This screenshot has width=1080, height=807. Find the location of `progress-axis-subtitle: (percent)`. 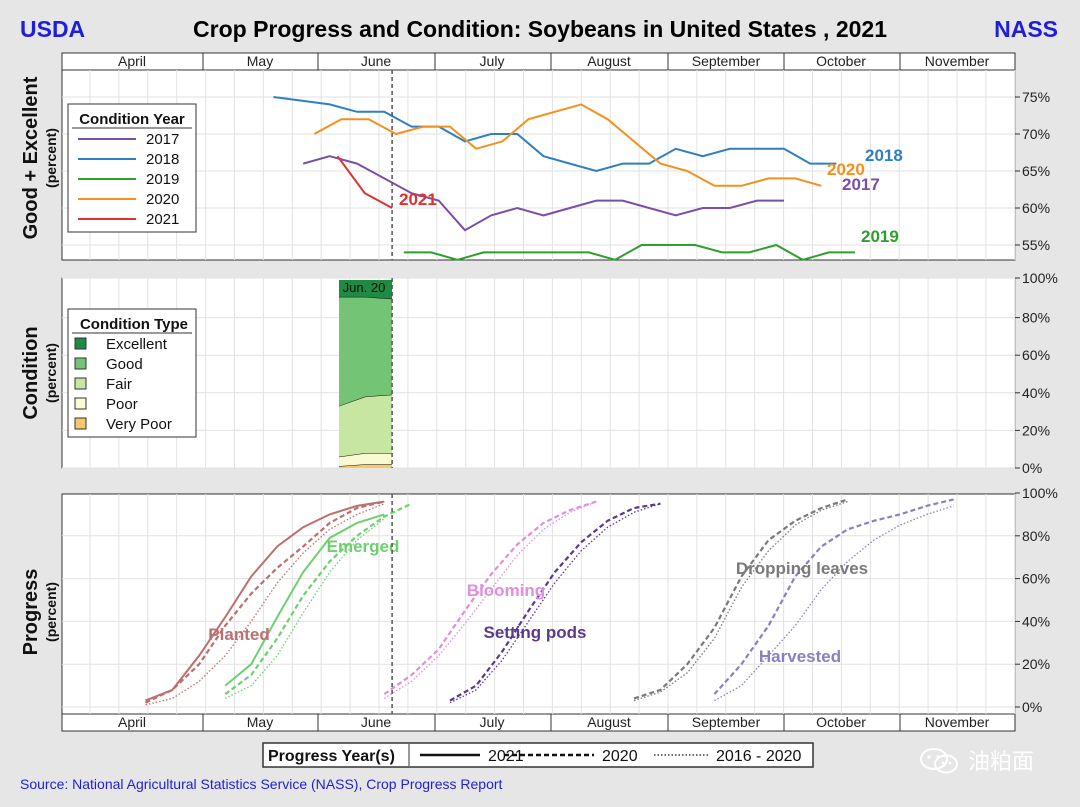

progress-axis-subtitle: (percent) is located at coordinates (51, 612).